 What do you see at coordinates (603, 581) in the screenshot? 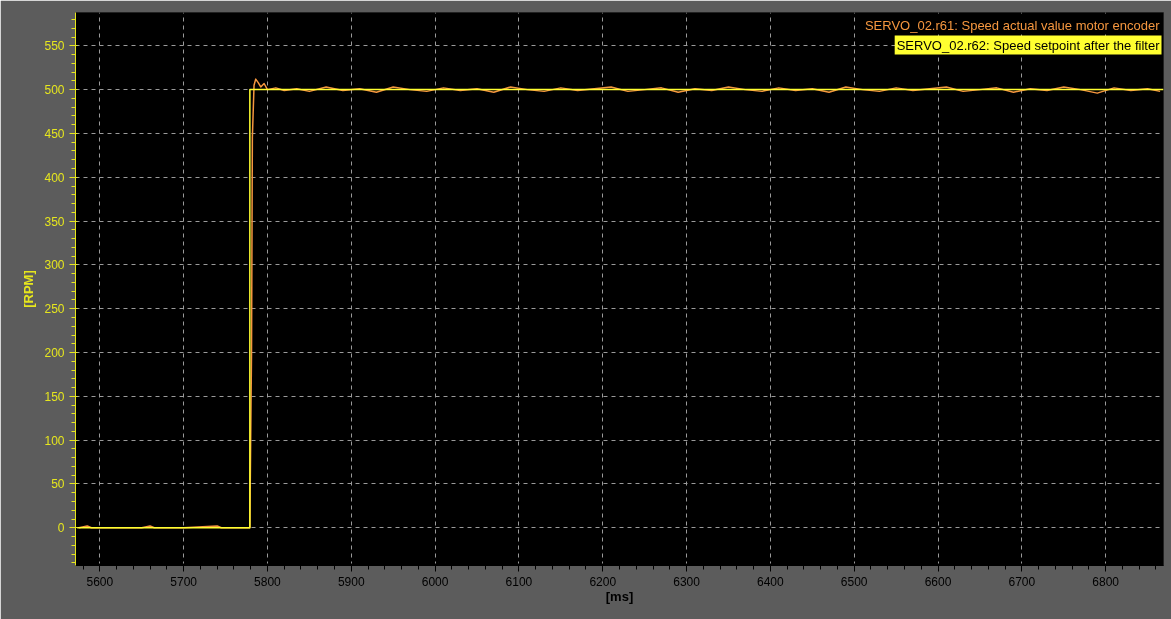
I see `x-tick-label: 6200` at bounding box center [603, 581].